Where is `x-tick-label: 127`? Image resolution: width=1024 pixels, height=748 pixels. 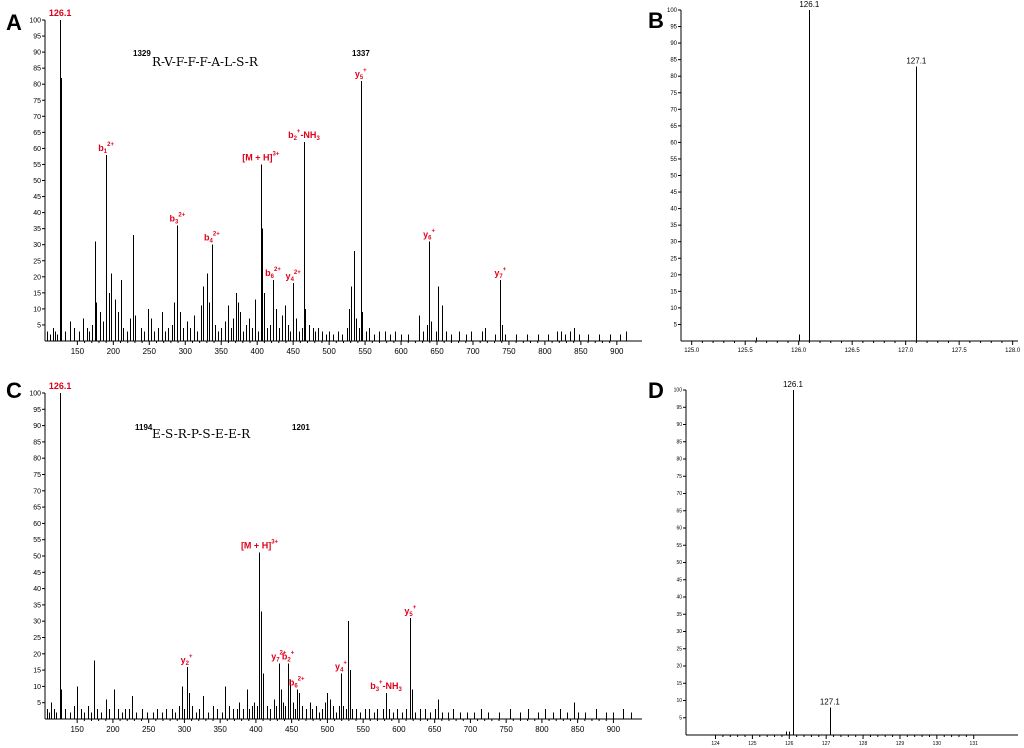 x-tick-label: 127 is located at coordinates (826, 744).